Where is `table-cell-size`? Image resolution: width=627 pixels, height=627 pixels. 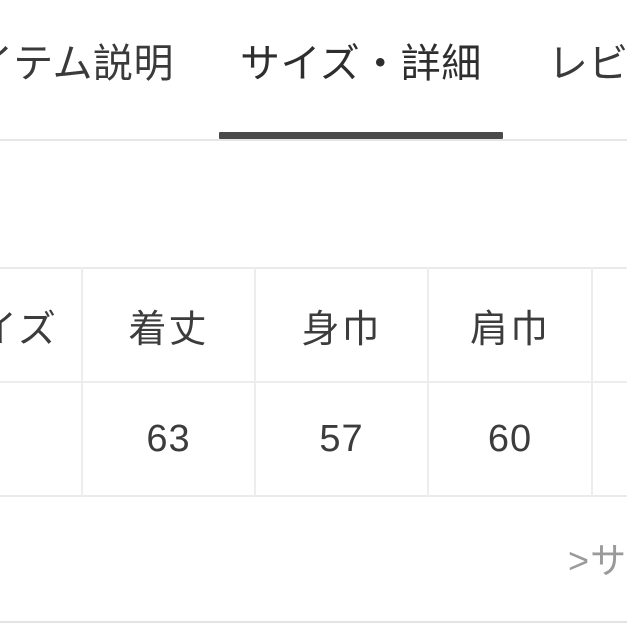
table-cell-size is located at coordinates (41, 439).